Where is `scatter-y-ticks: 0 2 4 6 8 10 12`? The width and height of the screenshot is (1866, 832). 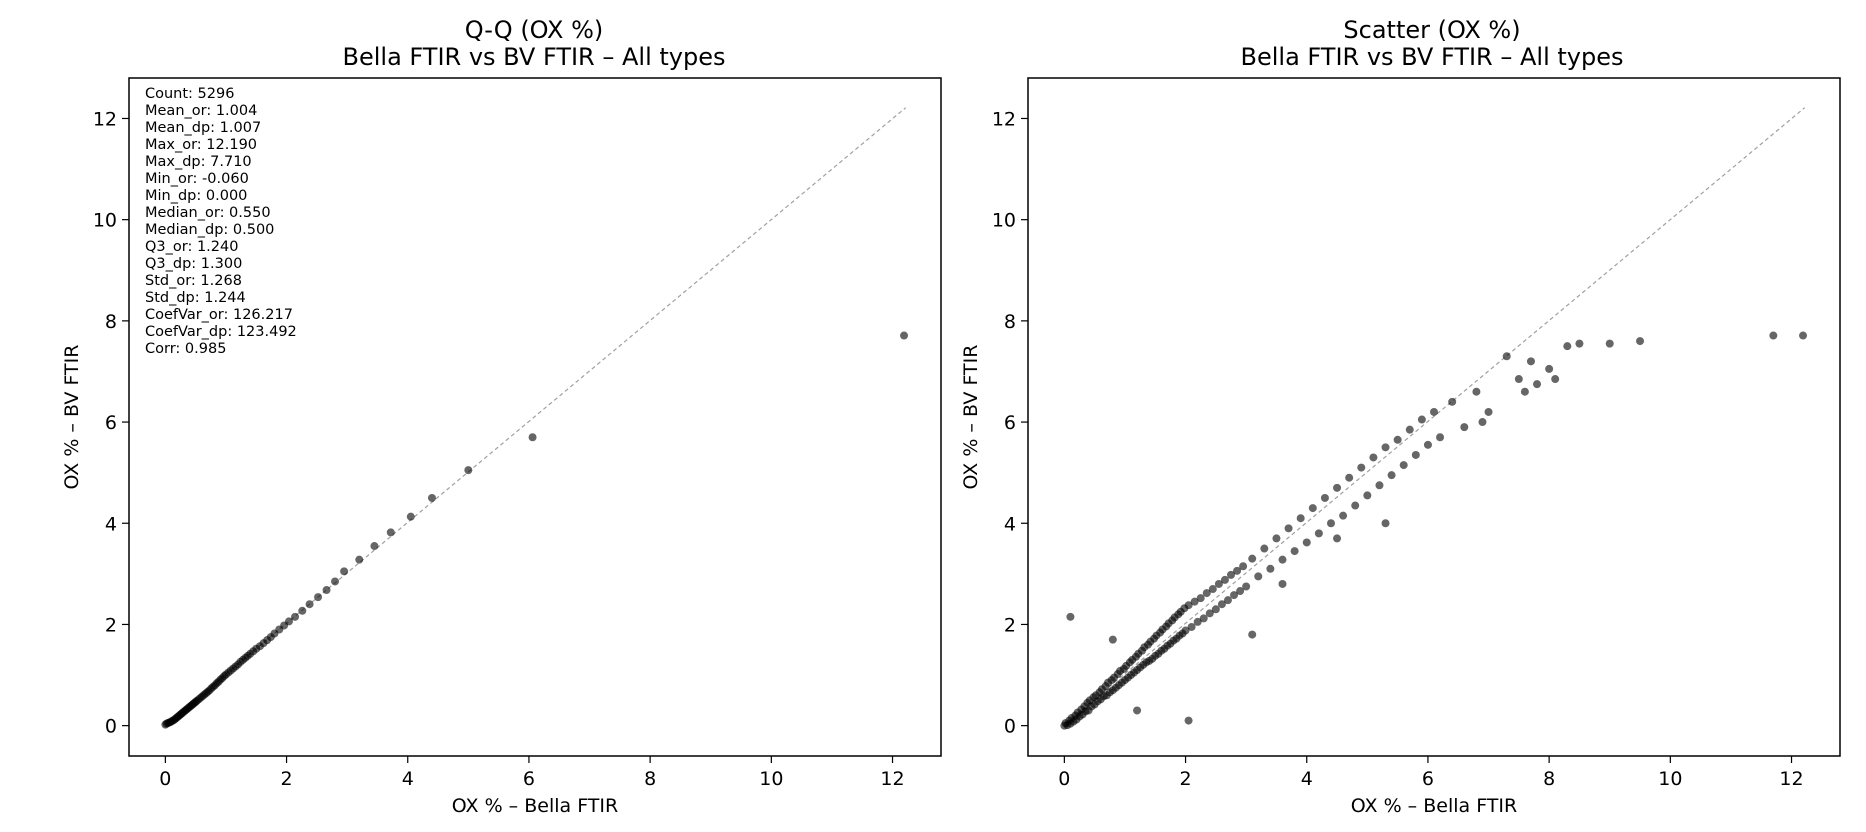
scatter-y-ticks: 0 2 4 6 8 10 12 is located at coordinates (1010, 423).